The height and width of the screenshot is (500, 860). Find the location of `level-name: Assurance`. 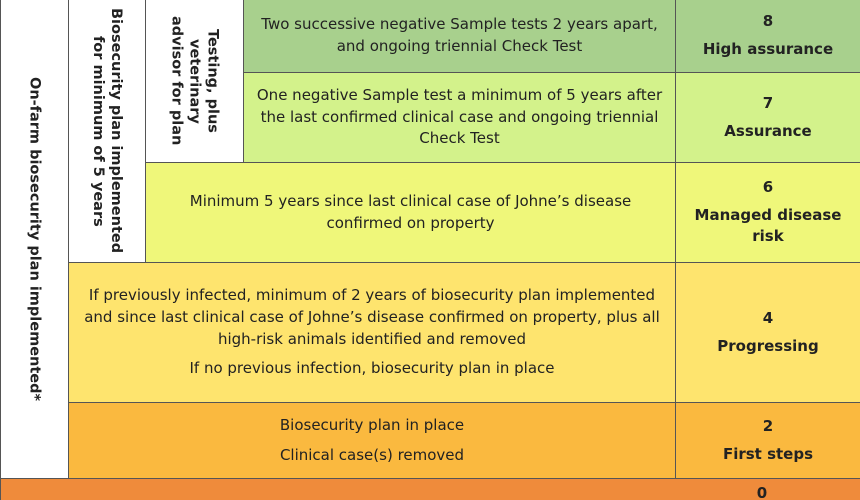

level-name: Assurance is located at coordinates (768, 130).